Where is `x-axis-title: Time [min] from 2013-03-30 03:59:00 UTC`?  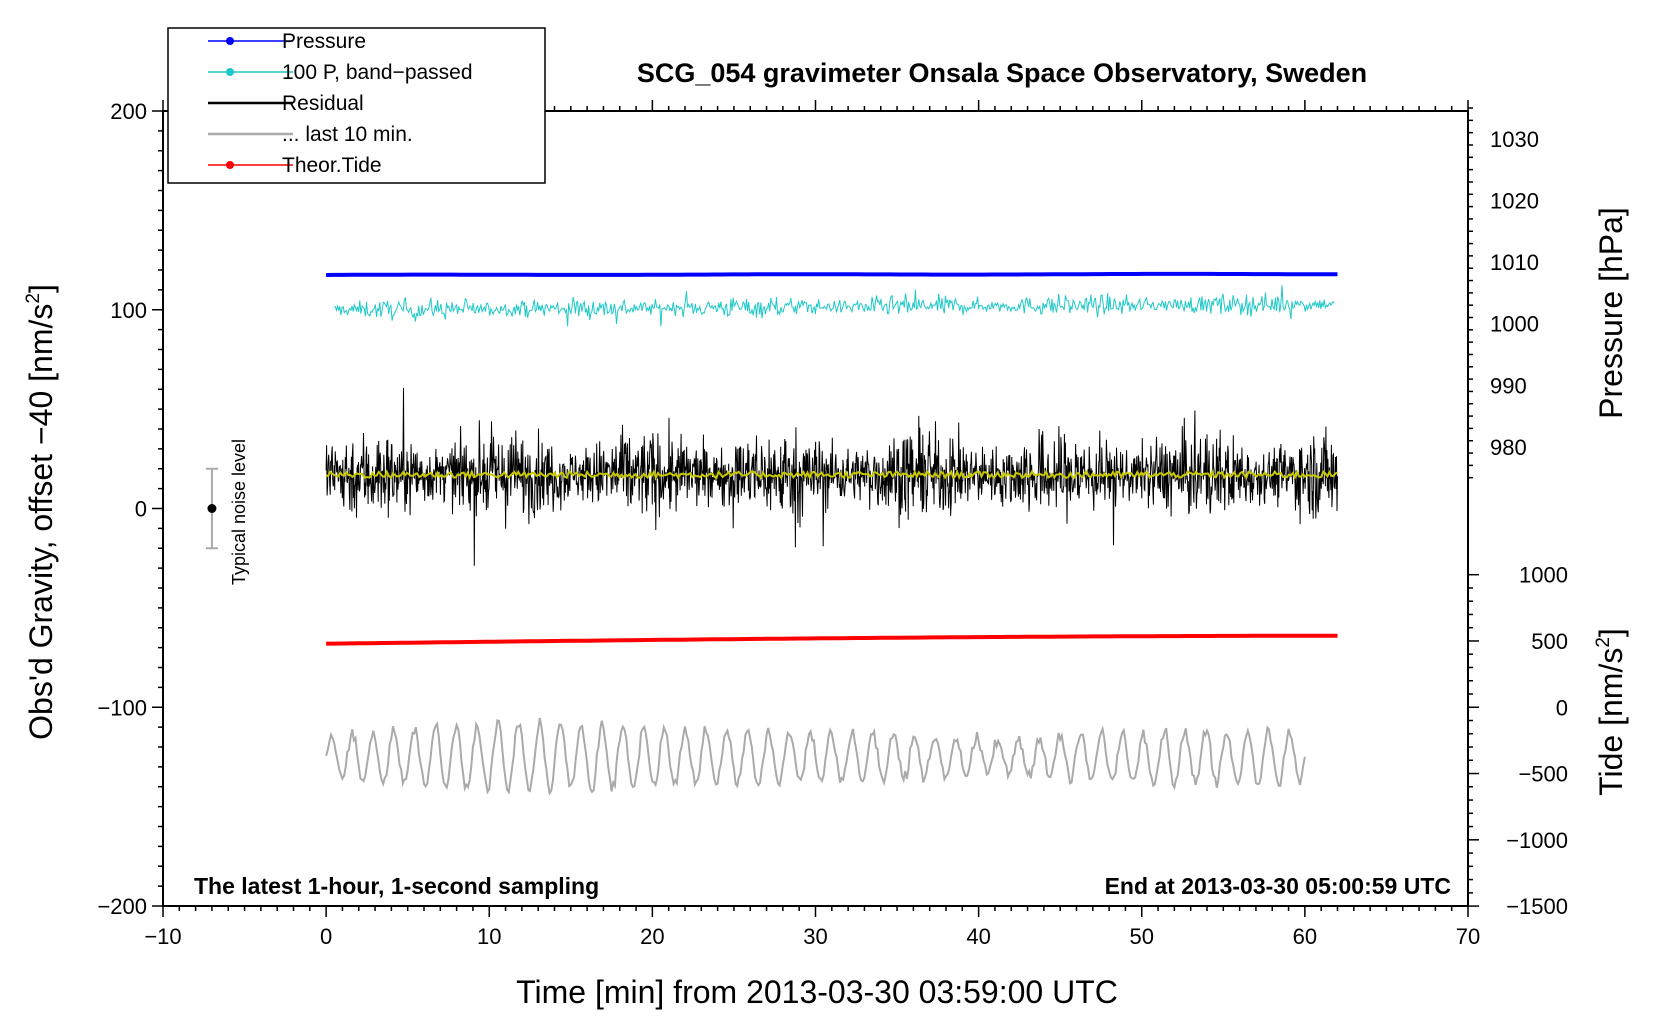 x-axis-title: Time [min] from 2013-03-30 03:59:00 UTC is located at coordinates (817, 992).